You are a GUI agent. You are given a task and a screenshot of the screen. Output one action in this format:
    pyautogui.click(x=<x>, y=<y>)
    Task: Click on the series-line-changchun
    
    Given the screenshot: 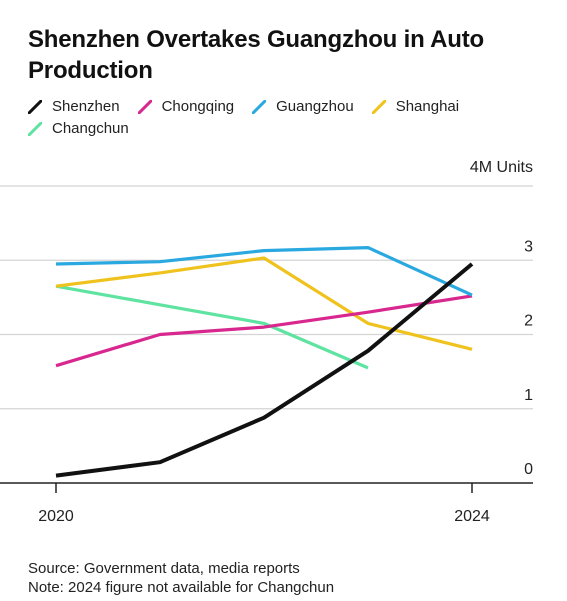 What is the action you would take?
    pyautogui.click(x=212, y=327)
    